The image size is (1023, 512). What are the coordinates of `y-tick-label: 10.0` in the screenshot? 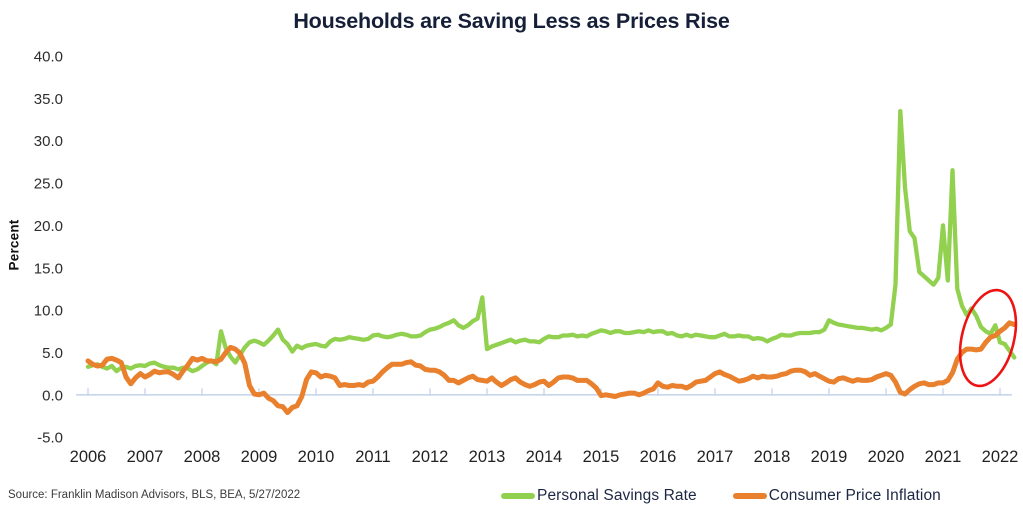 It's located at (48, 311).